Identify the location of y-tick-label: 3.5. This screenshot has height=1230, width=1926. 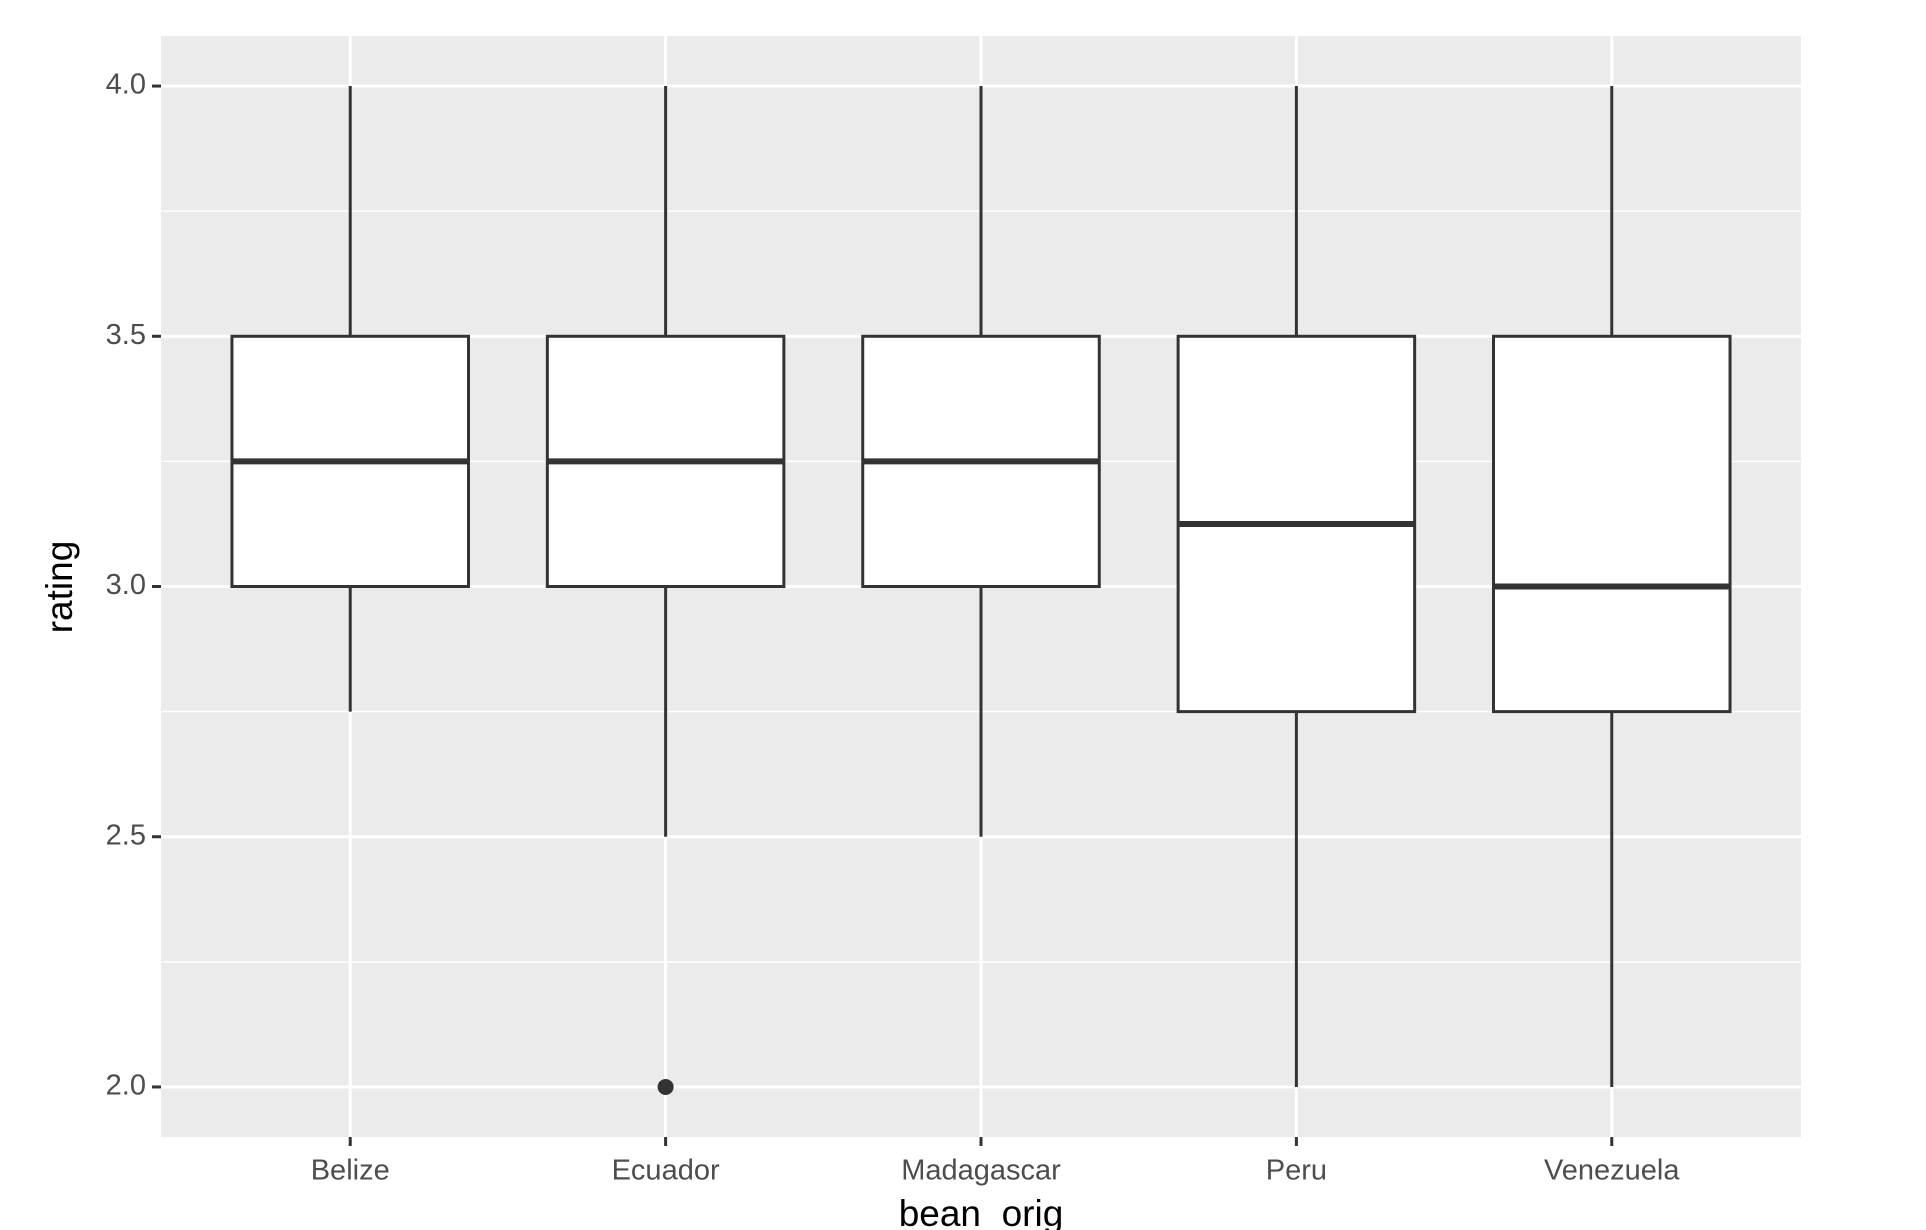
(126, 335).